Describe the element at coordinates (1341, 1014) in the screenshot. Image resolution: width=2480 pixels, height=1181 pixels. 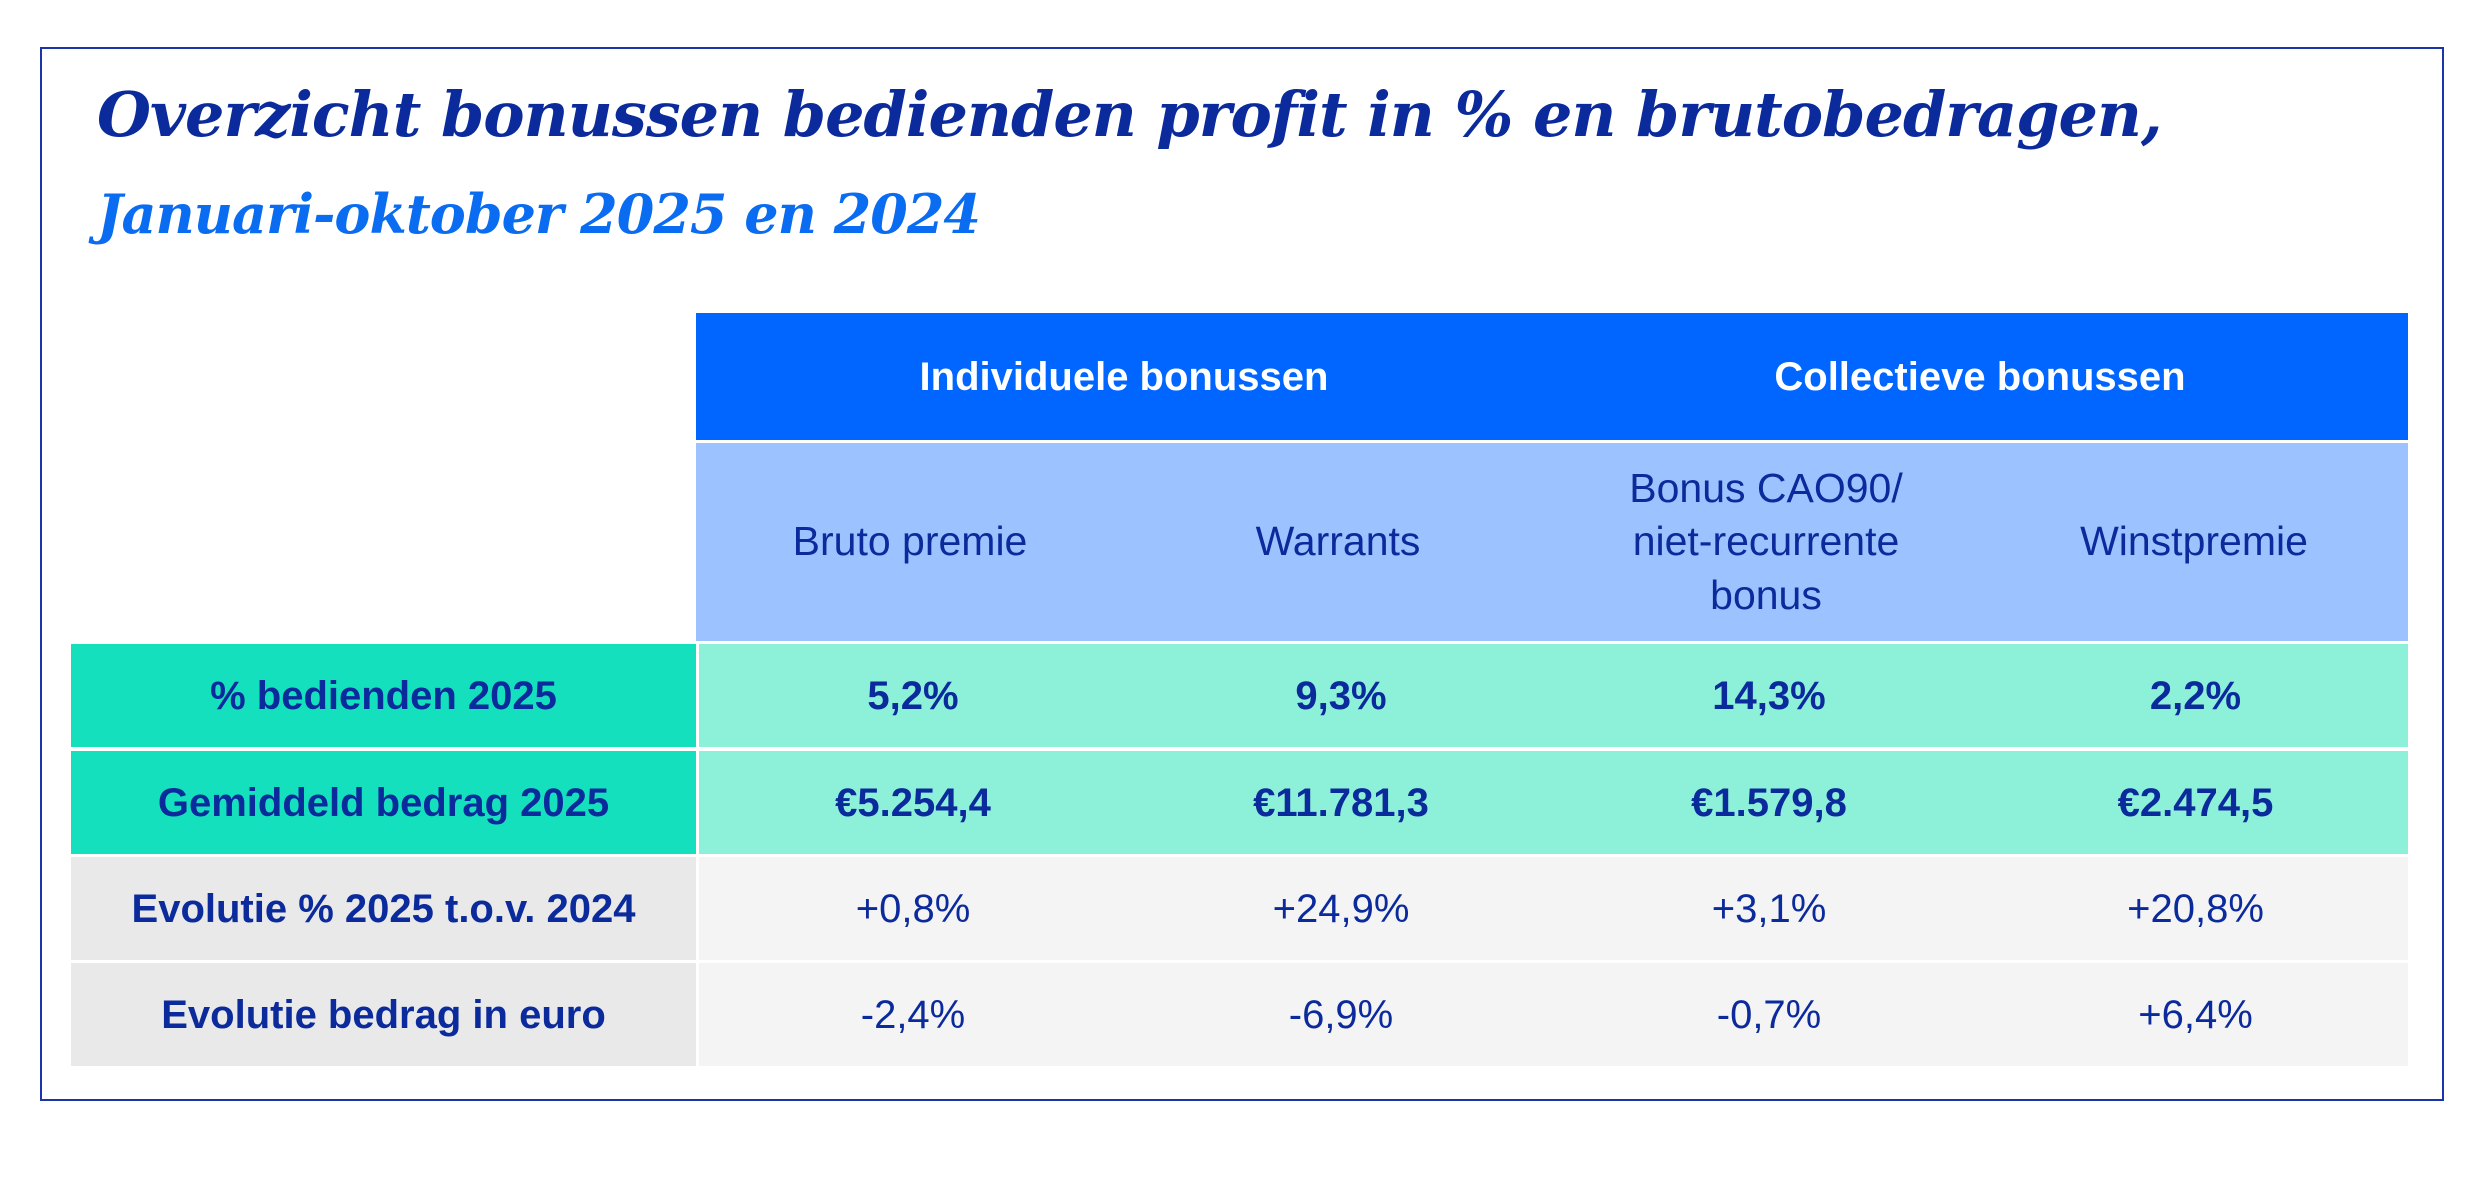
I see `table-cell: -6,9%` at that location.